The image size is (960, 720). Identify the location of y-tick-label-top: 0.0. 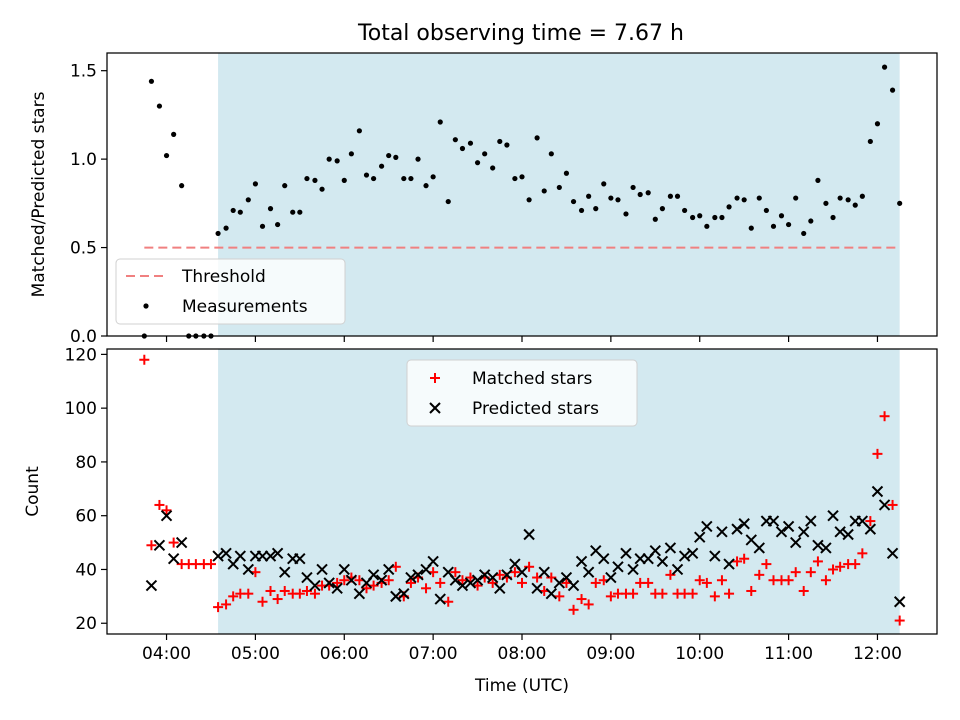
(83, 337).